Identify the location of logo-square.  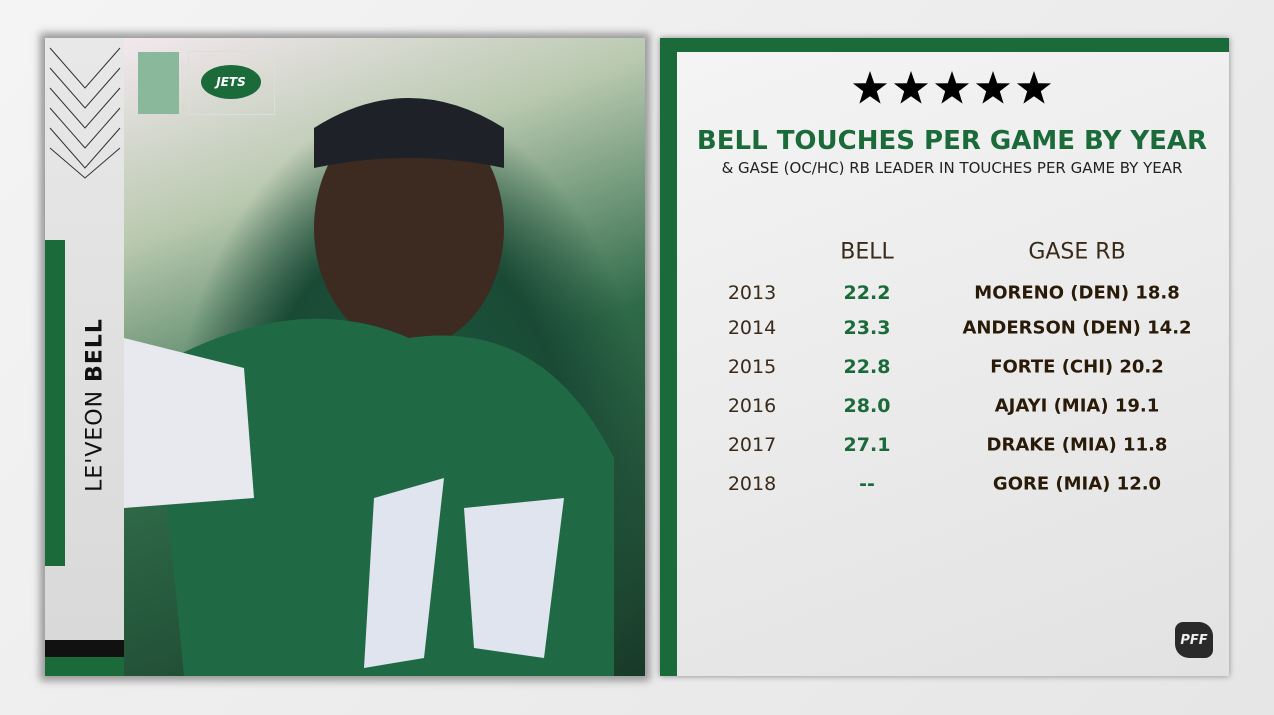
(158, 83).